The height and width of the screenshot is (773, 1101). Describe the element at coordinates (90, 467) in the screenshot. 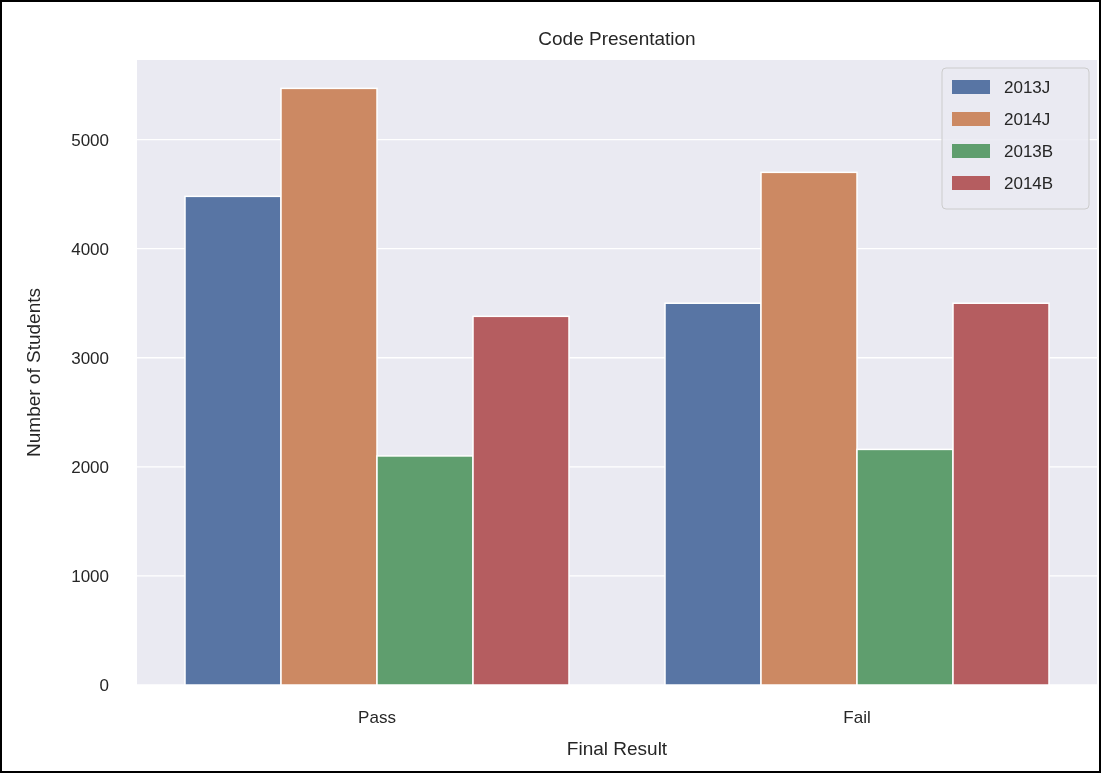

I see `y-tick-label: 2000` at that location.